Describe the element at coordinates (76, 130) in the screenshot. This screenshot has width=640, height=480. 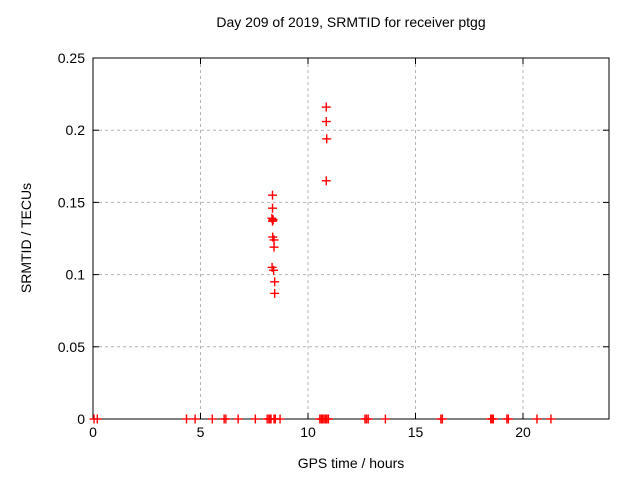
I see `y-tick-label: 0.2` at that location.